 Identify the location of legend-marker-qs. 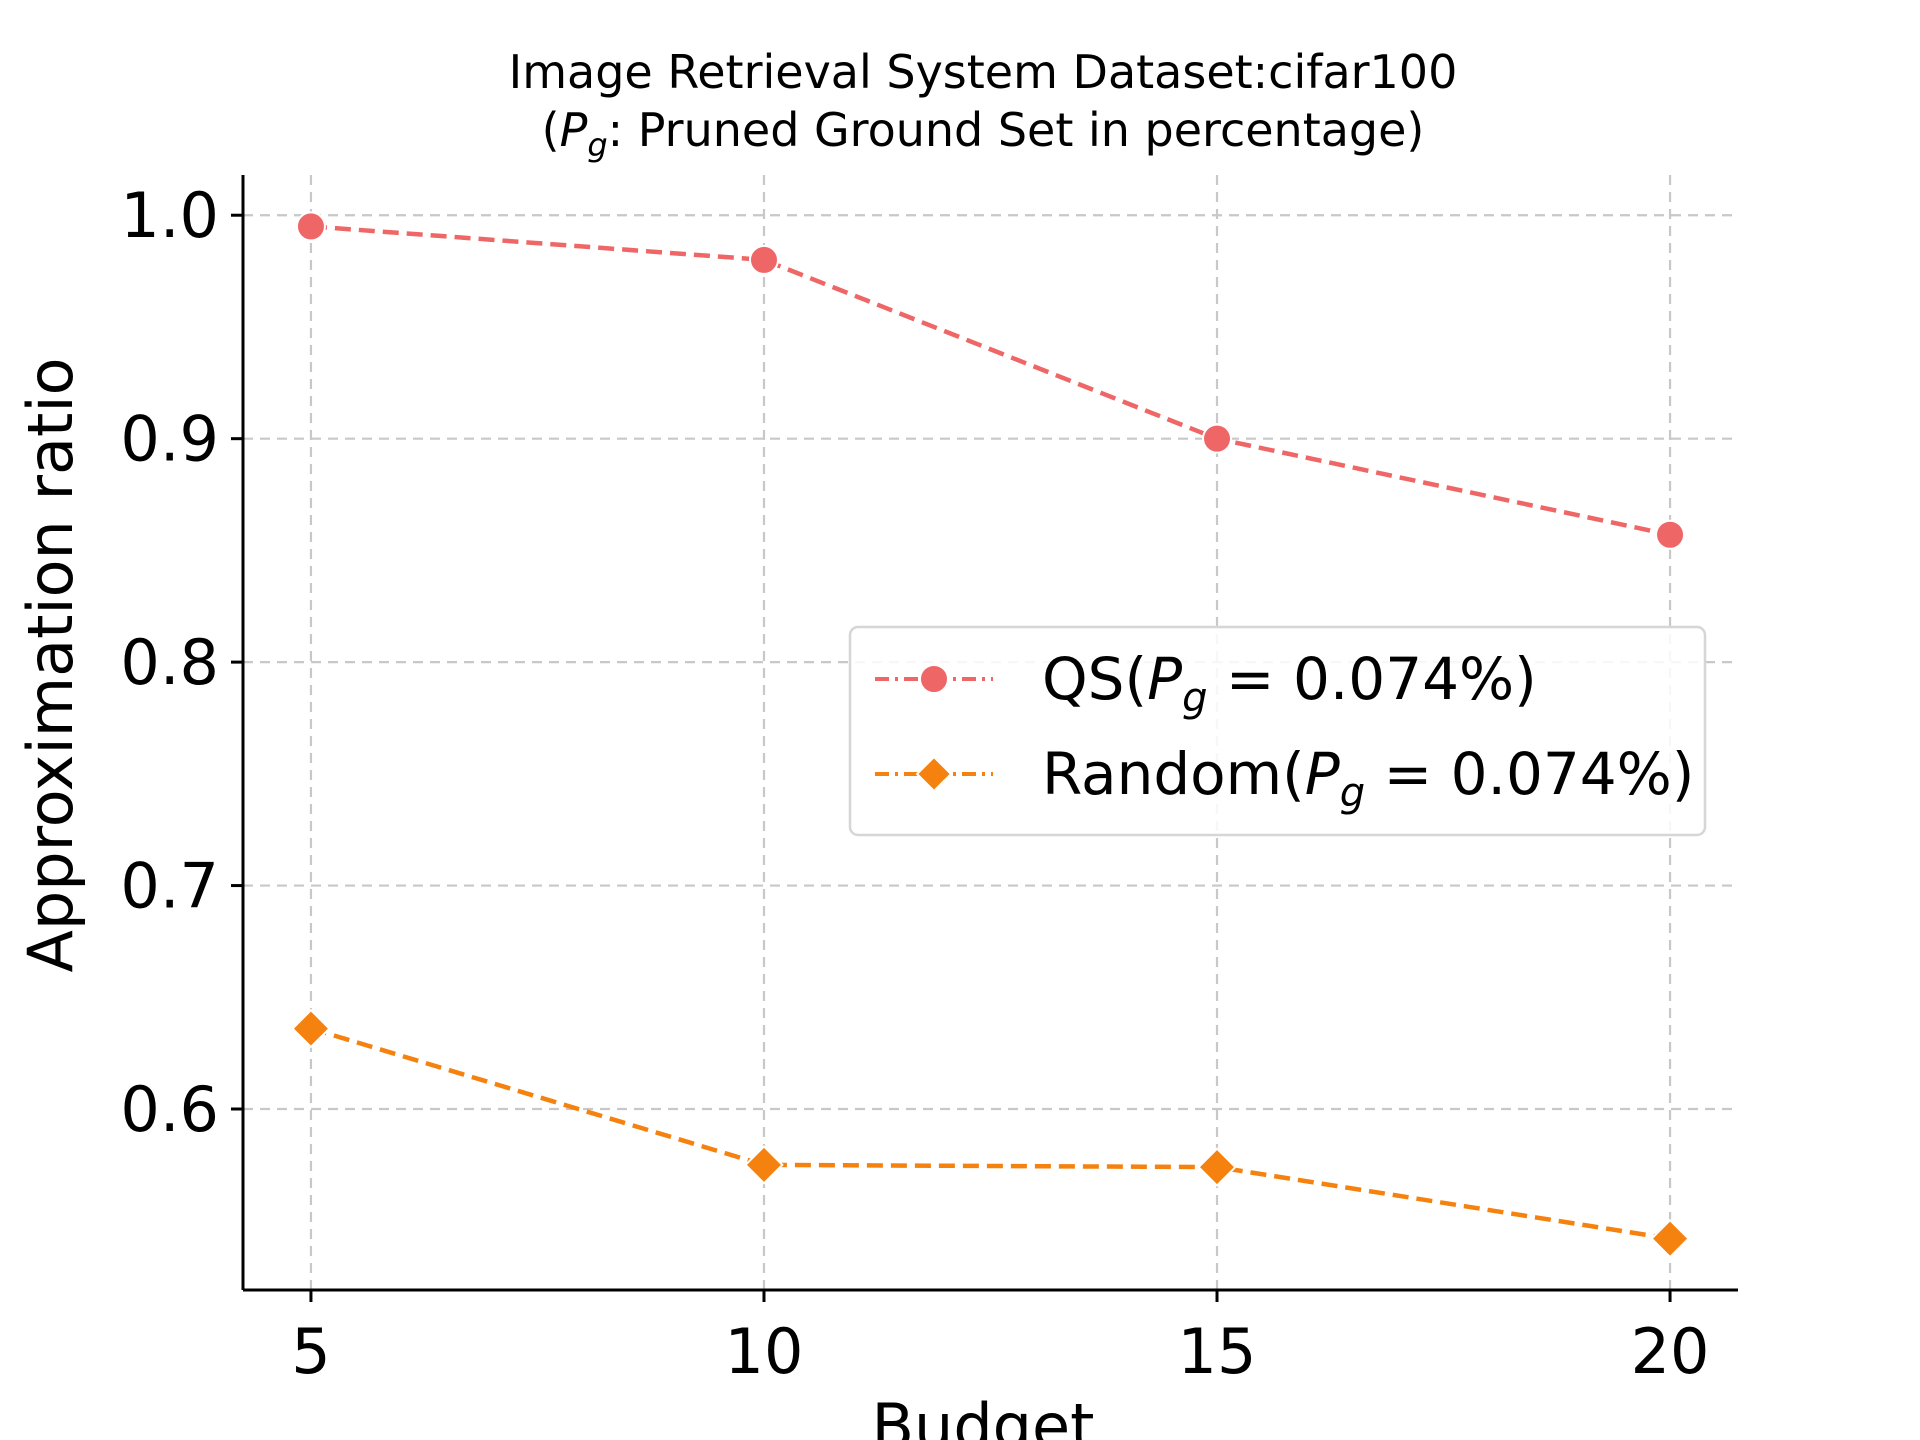
(934, 679).